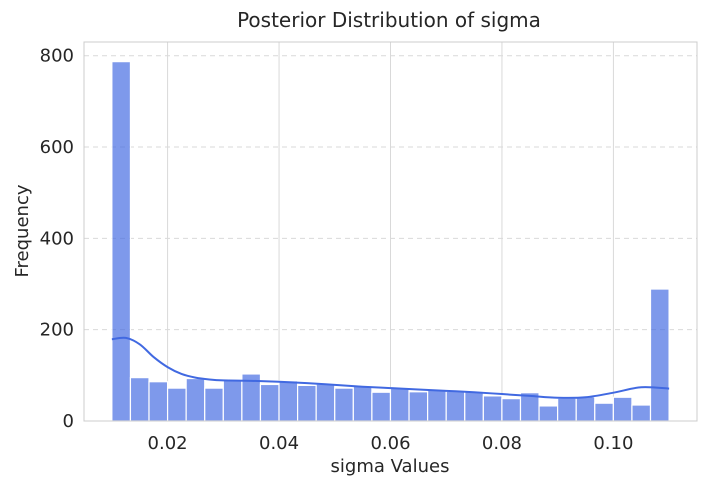  I want to click on x-tick-label: 0.10, so click(613, 443).